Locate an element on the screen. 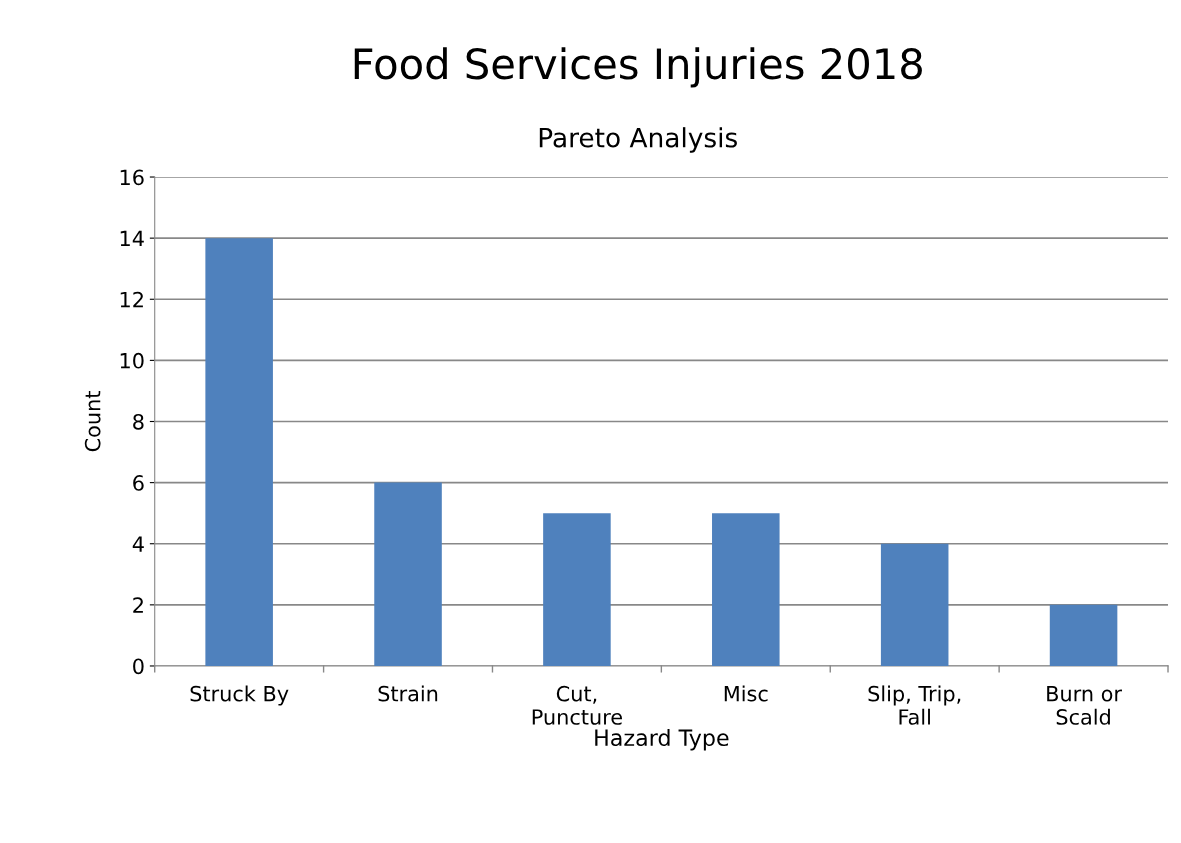  y-tick-label: 10 is located at coordinates (132, 360).